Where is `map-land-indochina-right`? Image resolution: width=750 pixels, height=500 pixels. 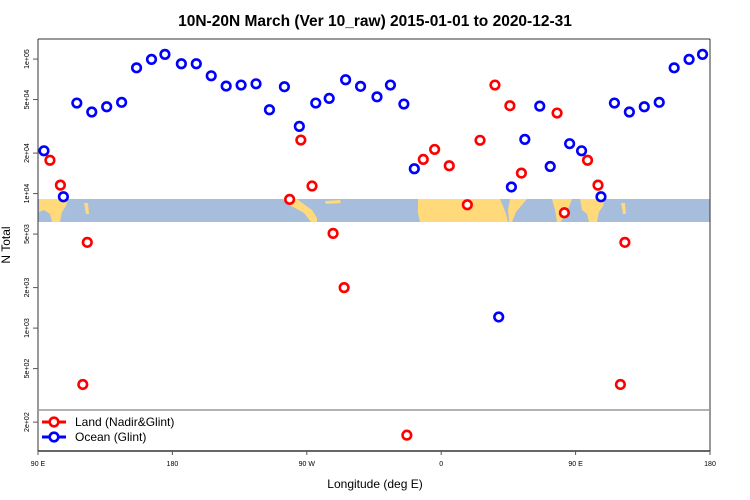 map-land-indochina-right is located at coordinates (592, 210).